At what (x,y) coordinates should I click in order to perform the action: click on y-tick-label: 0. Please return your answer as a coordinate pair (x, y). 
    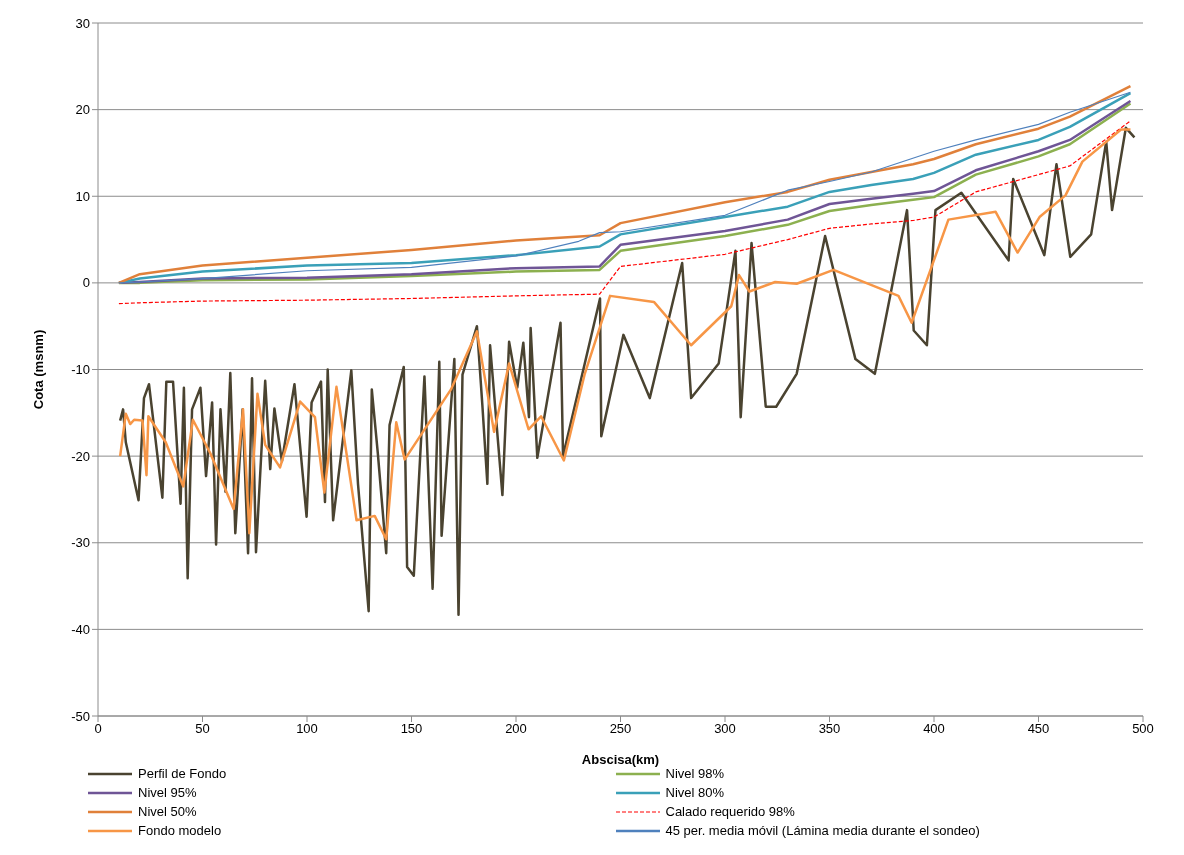
    Looking at the image, I should click on (86, 283).